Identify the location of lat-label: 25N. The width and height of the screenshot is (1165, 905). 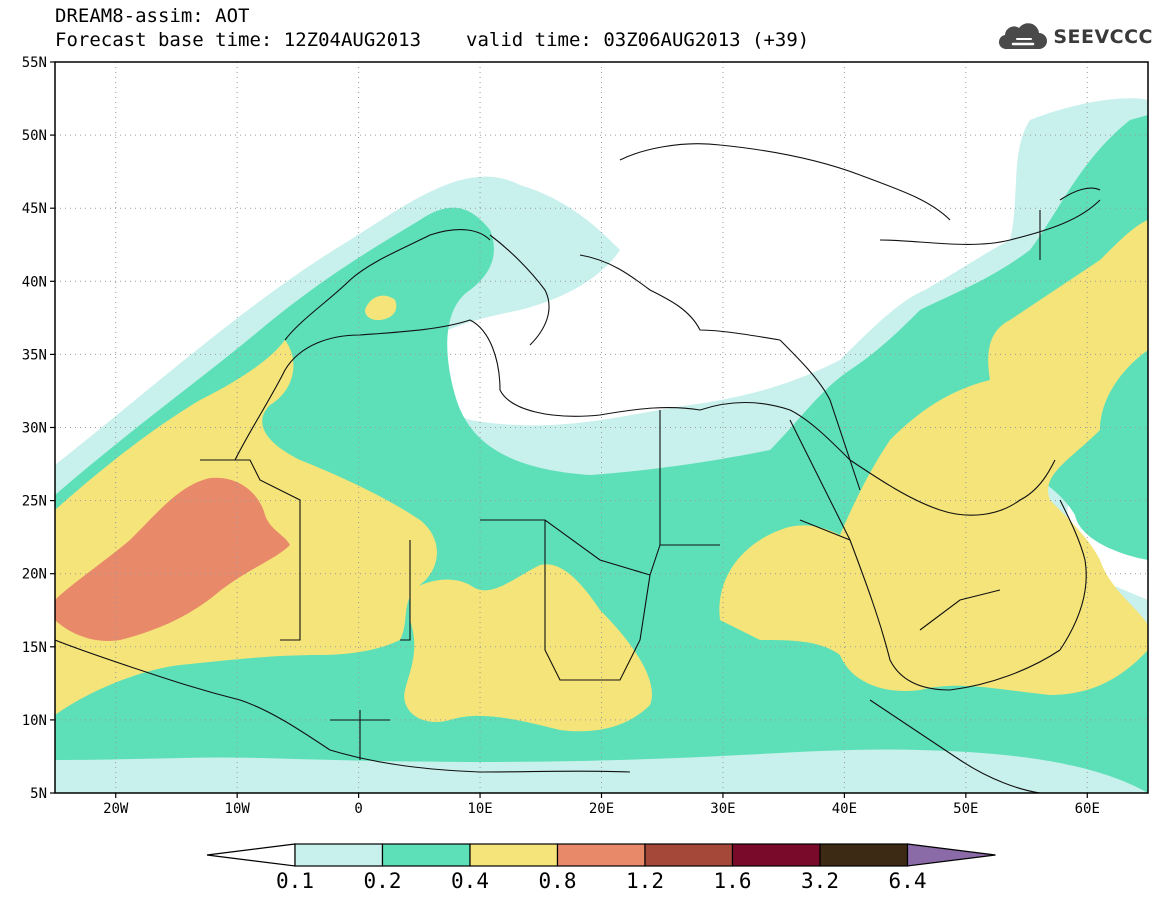
(34, 502).